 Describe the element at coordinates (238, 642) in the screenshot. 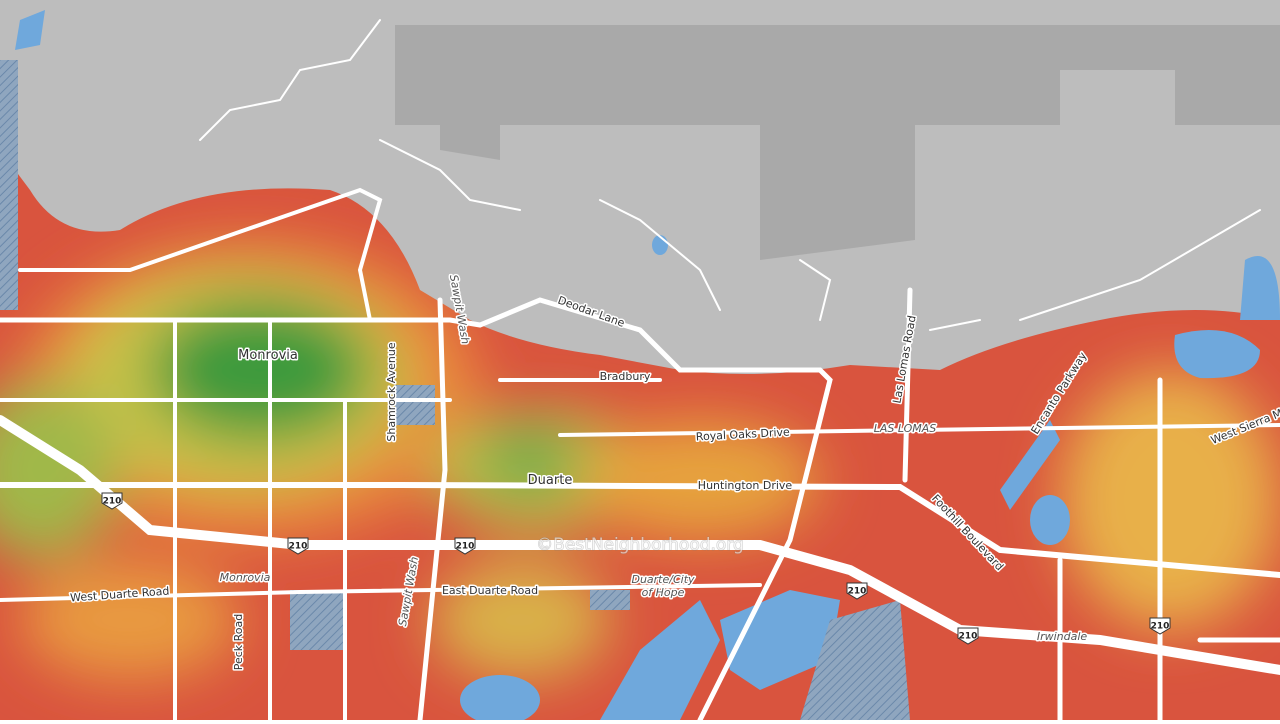

I see `street-label: Peck Road` at that location.